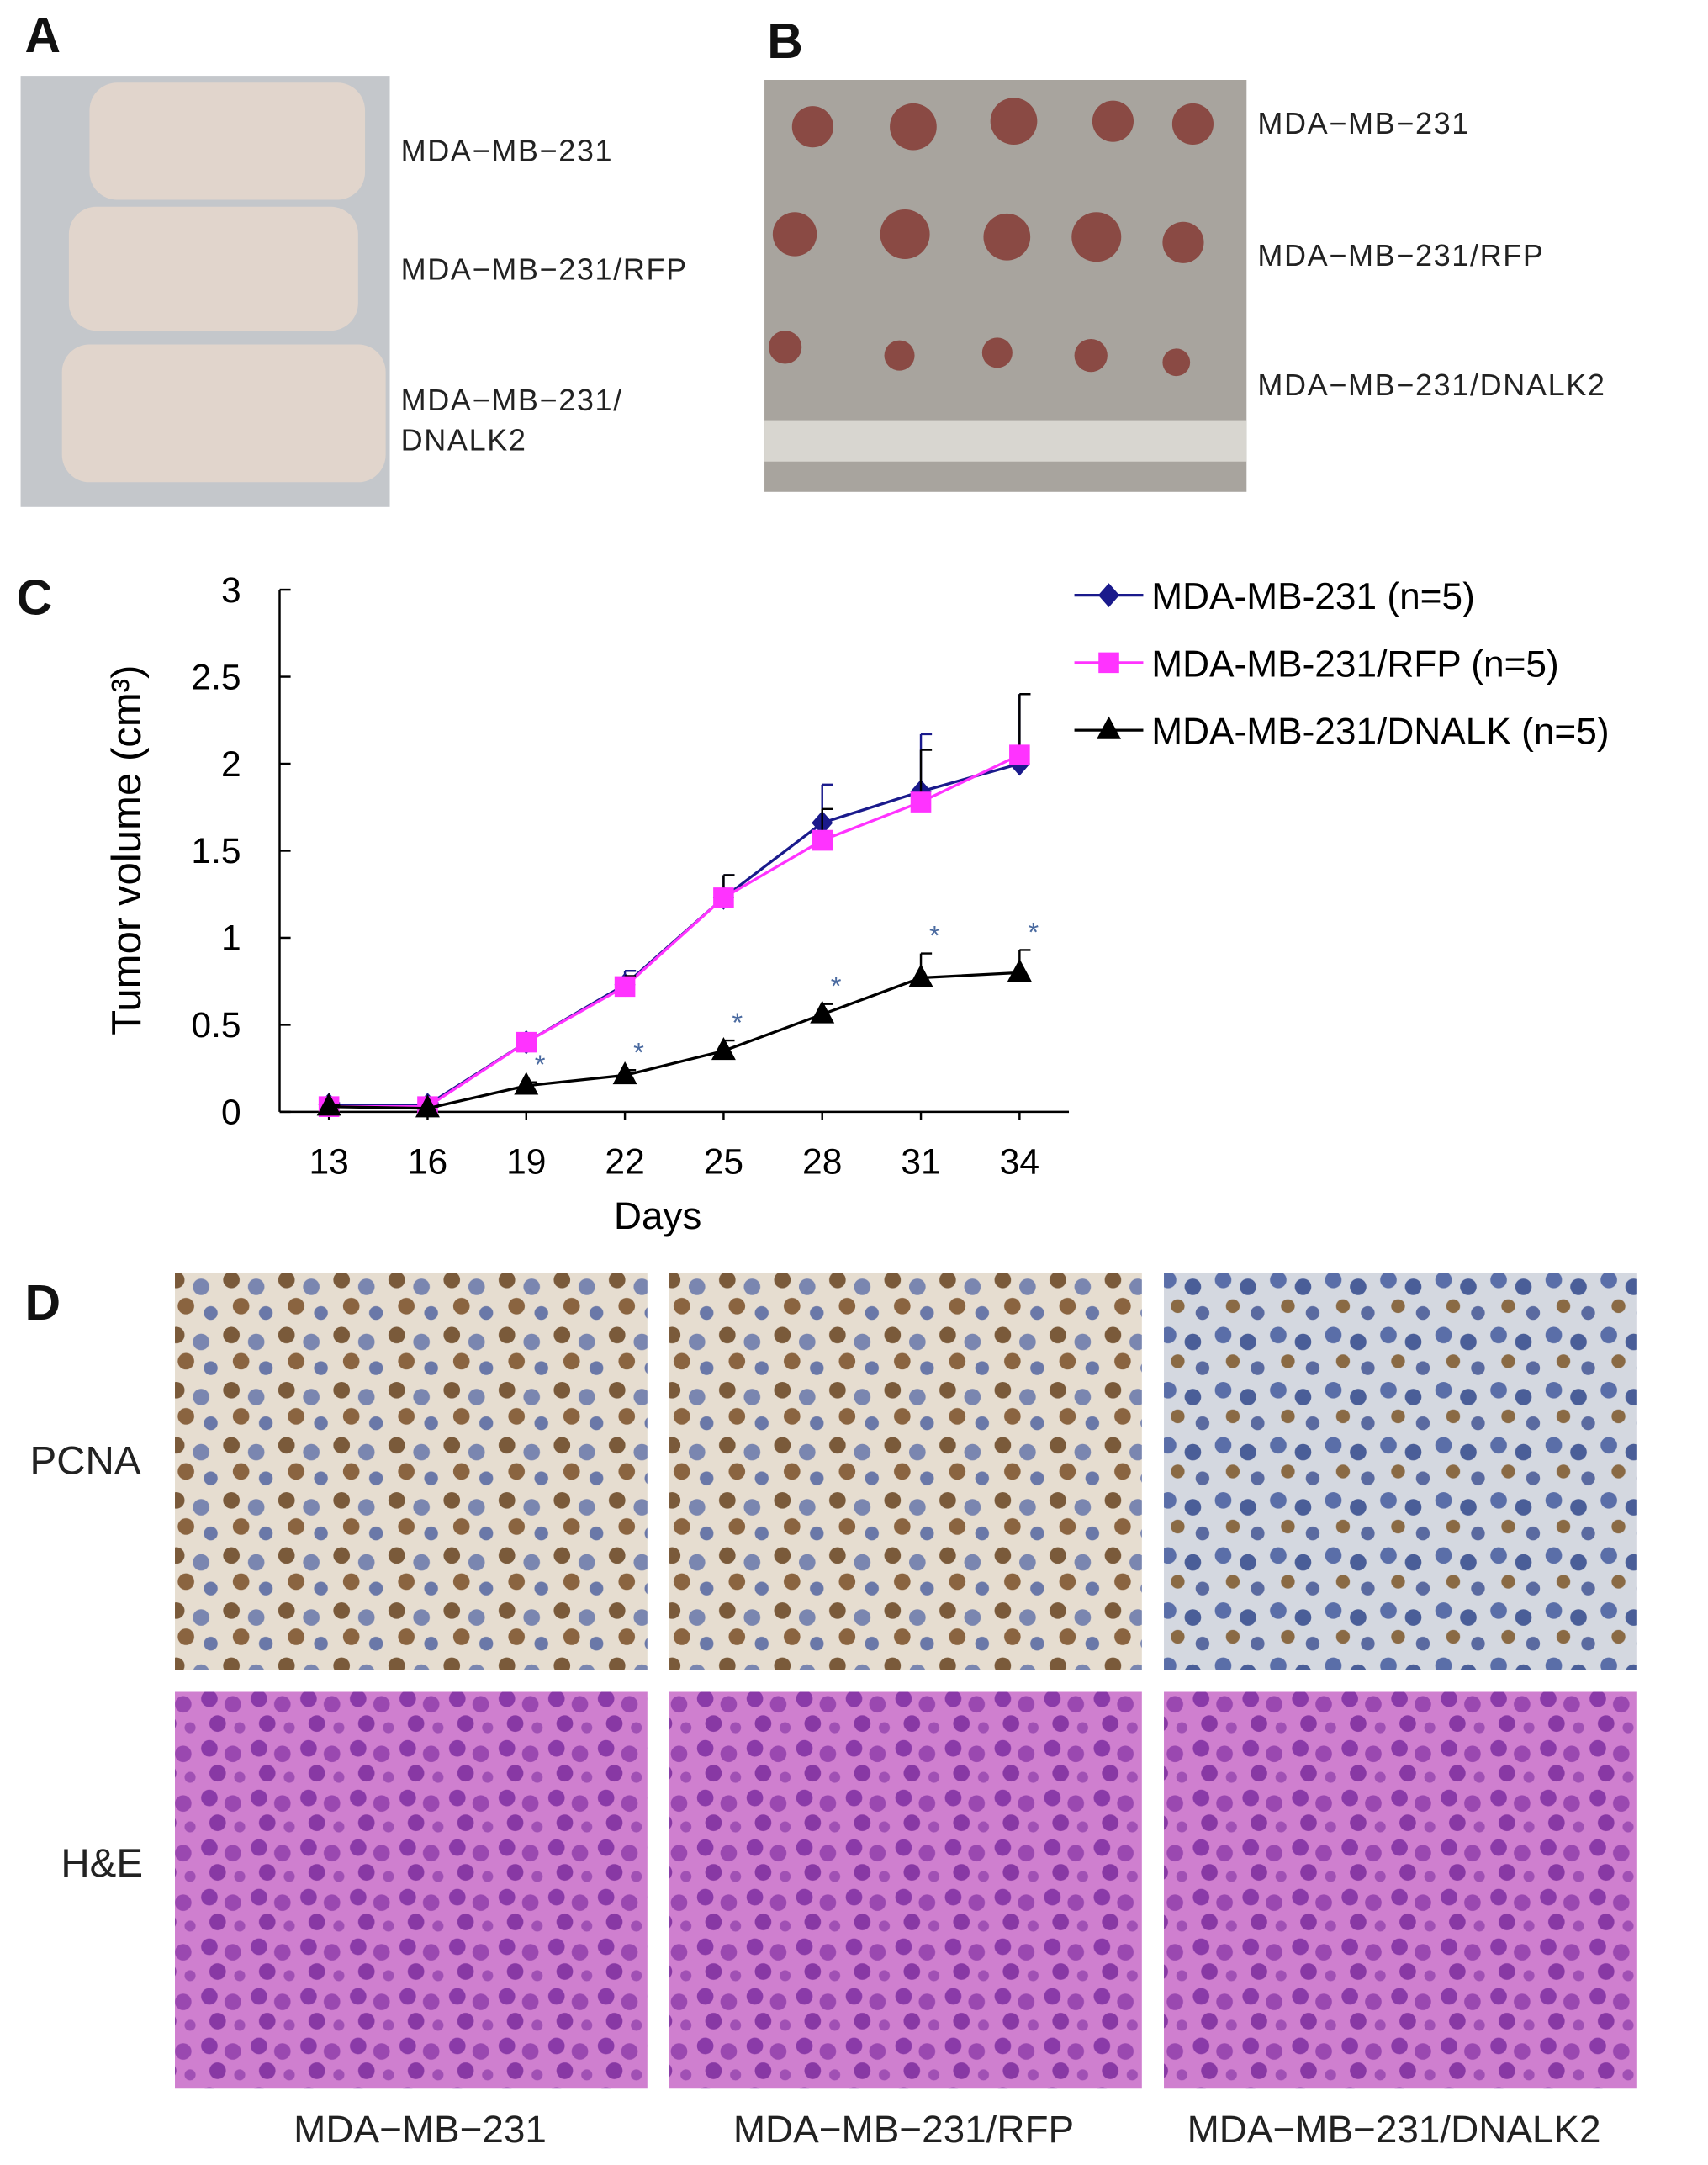  What do you see at coordinates (427, 1162) in the screenshot?
I see `x-tick-label: 16` at bounding box center [427, 1162].